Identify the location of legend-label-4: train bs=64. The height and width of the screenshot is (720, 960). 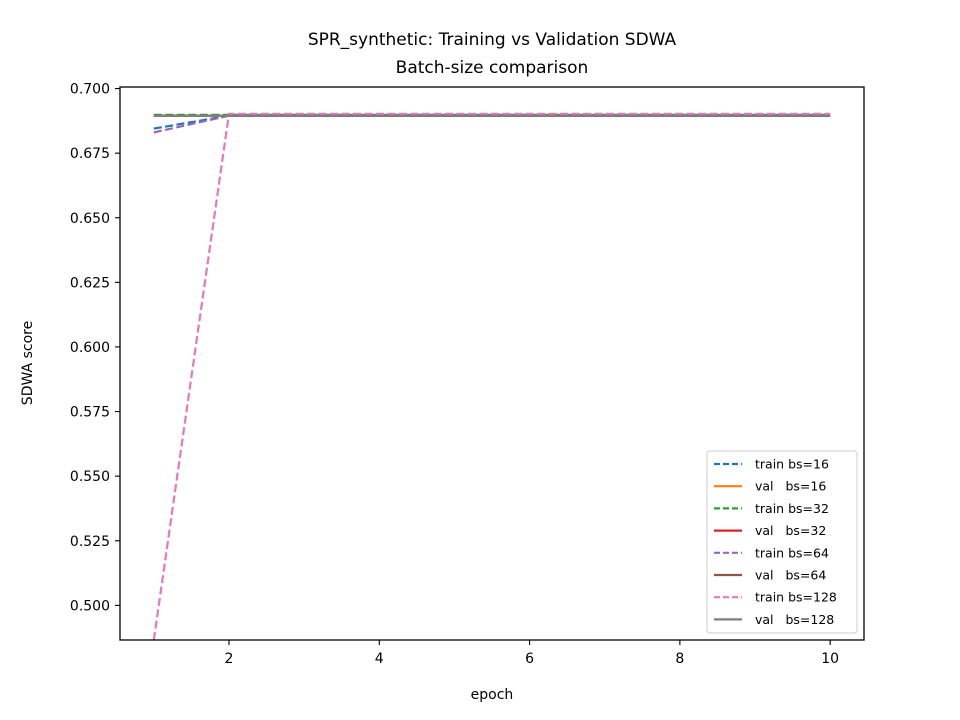
(792, 552).